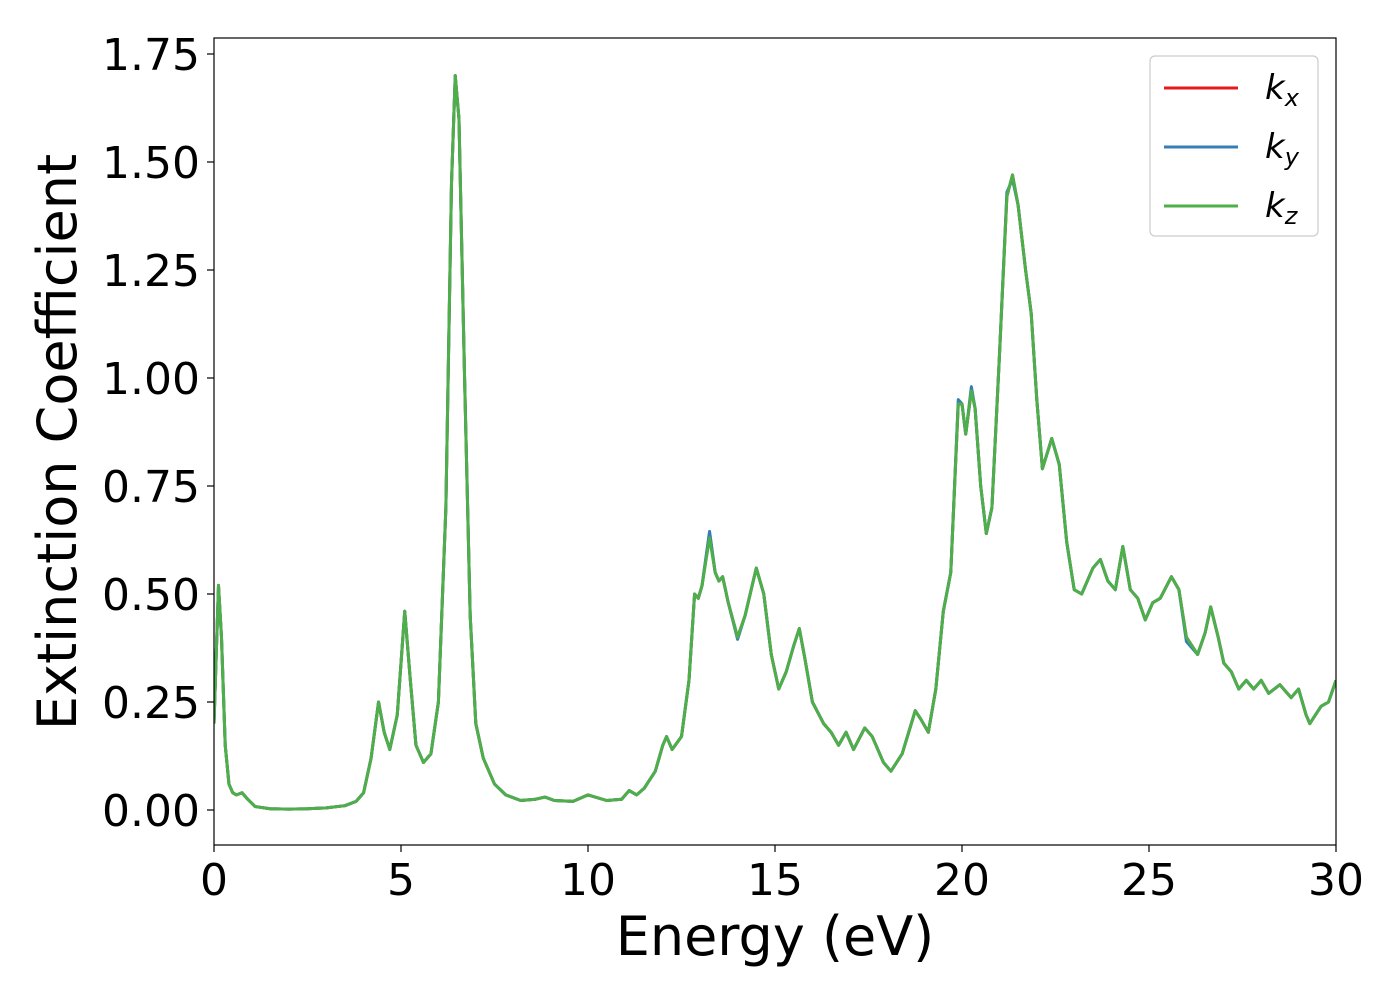 The width and height of the screenshot is (1400, 1000). I want to click on y-tick-label: 1.75, so click(151, 55).